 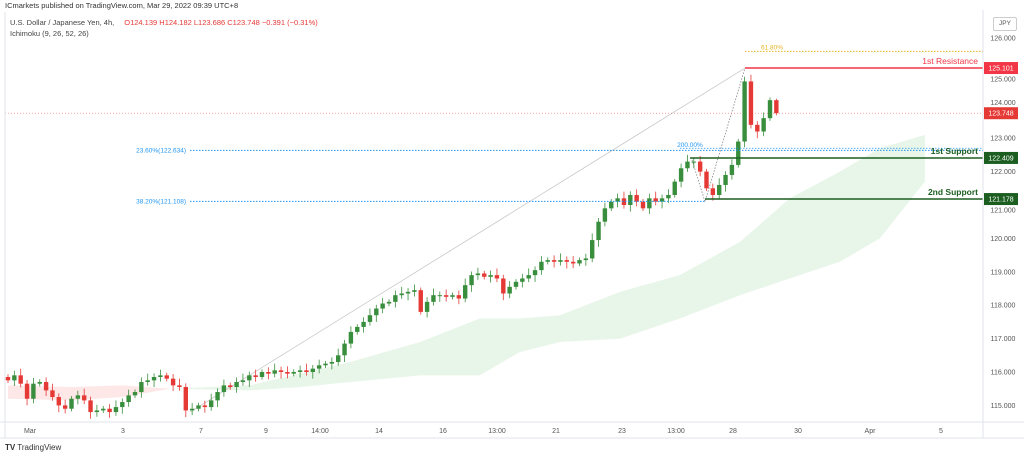 What do you see at coordinates (1005, 24) in the screenshot?
I see `currency-badge: JPY` at bounding box center [1005, 24].